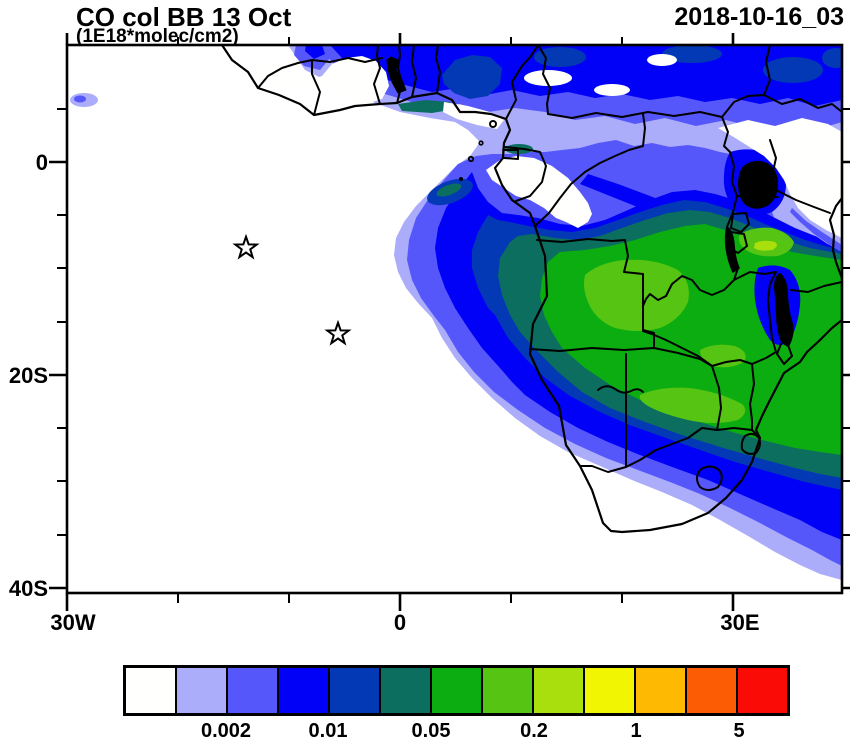  I want to click on lon-ticks-major-bottom, so click(400, 602).